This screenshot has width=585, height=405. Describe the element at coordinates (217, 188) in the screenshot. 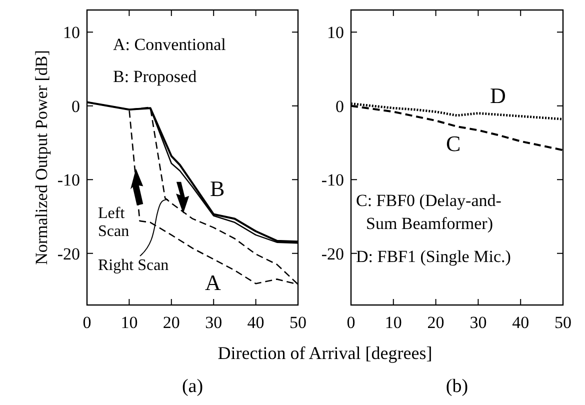

I see `annotation: B` at that location.